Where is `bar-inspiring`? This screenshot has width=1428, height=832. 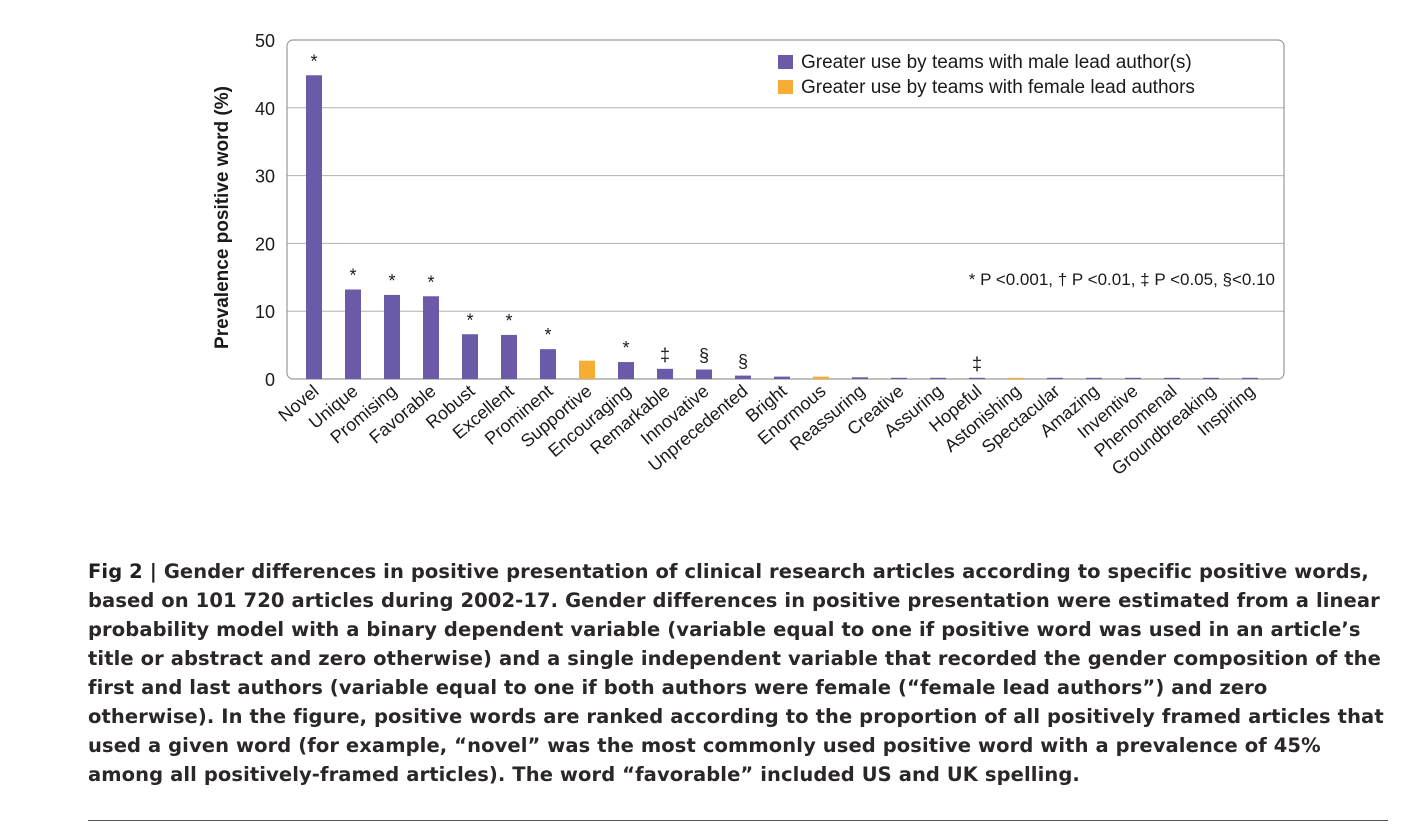
bar-inspiring is located at coordinates (1250, 378).